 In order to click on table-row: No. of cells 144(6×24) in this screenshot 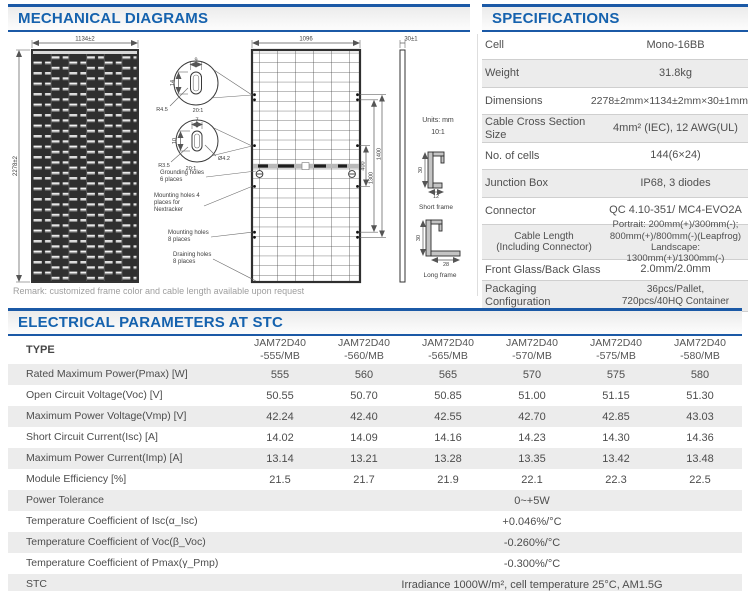, I will do `click(615, 156)`.